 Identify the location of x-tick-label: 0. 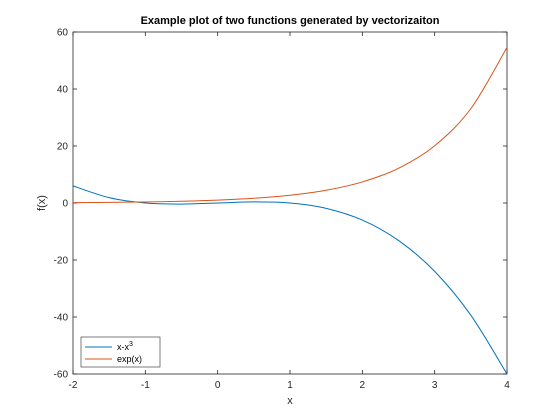
(218, 385).